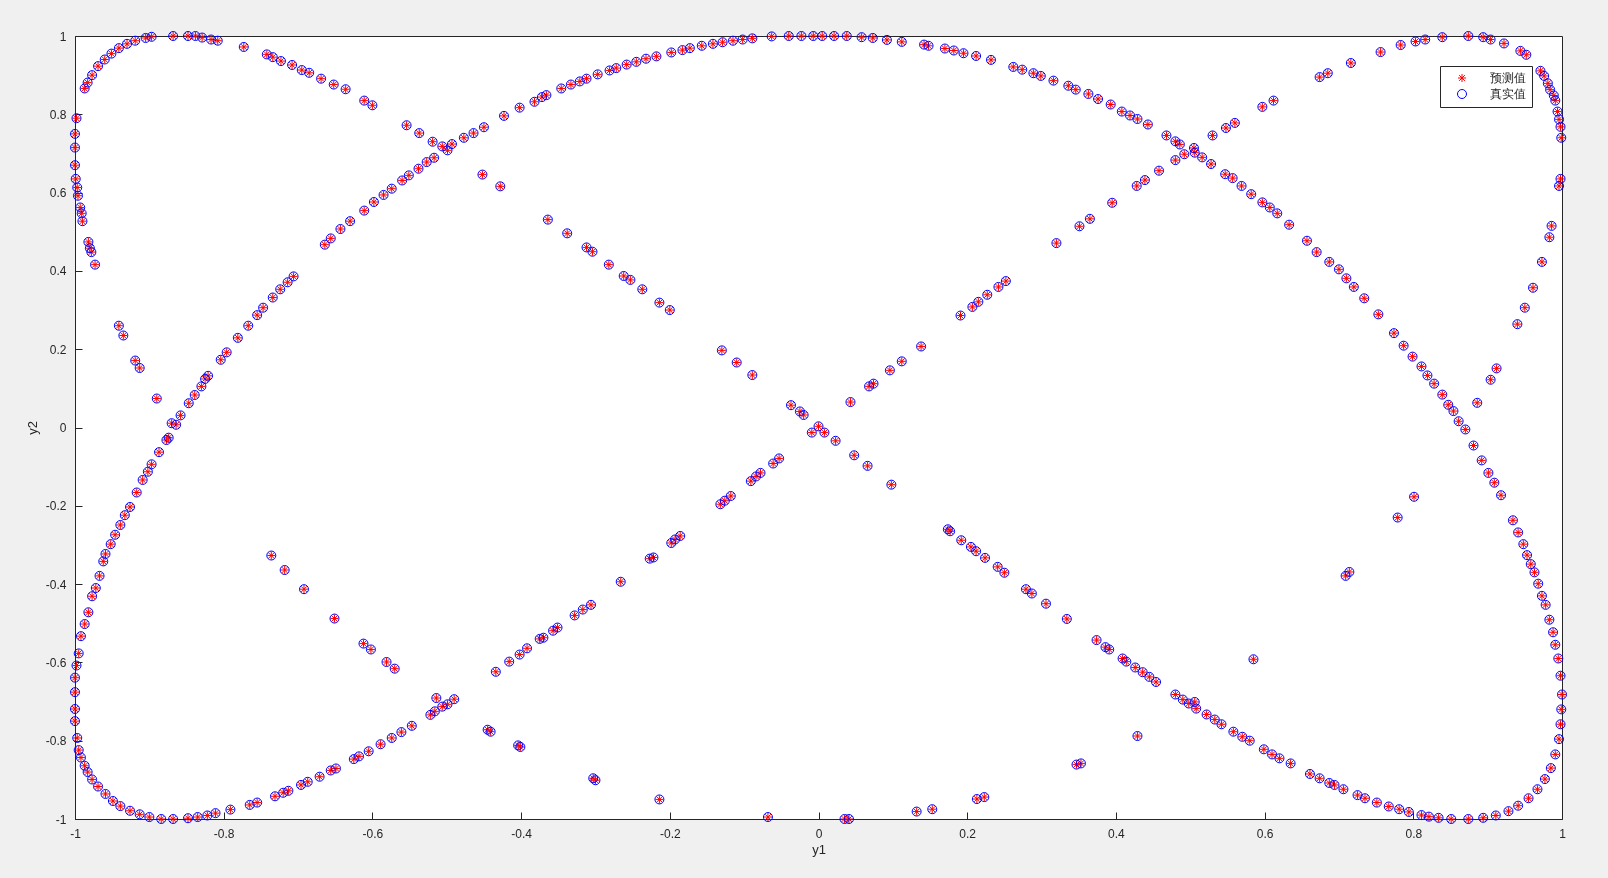 This screenshot has height=878, width=1608. I want to click on y-tick-label: 0.2, so click(58, 349).